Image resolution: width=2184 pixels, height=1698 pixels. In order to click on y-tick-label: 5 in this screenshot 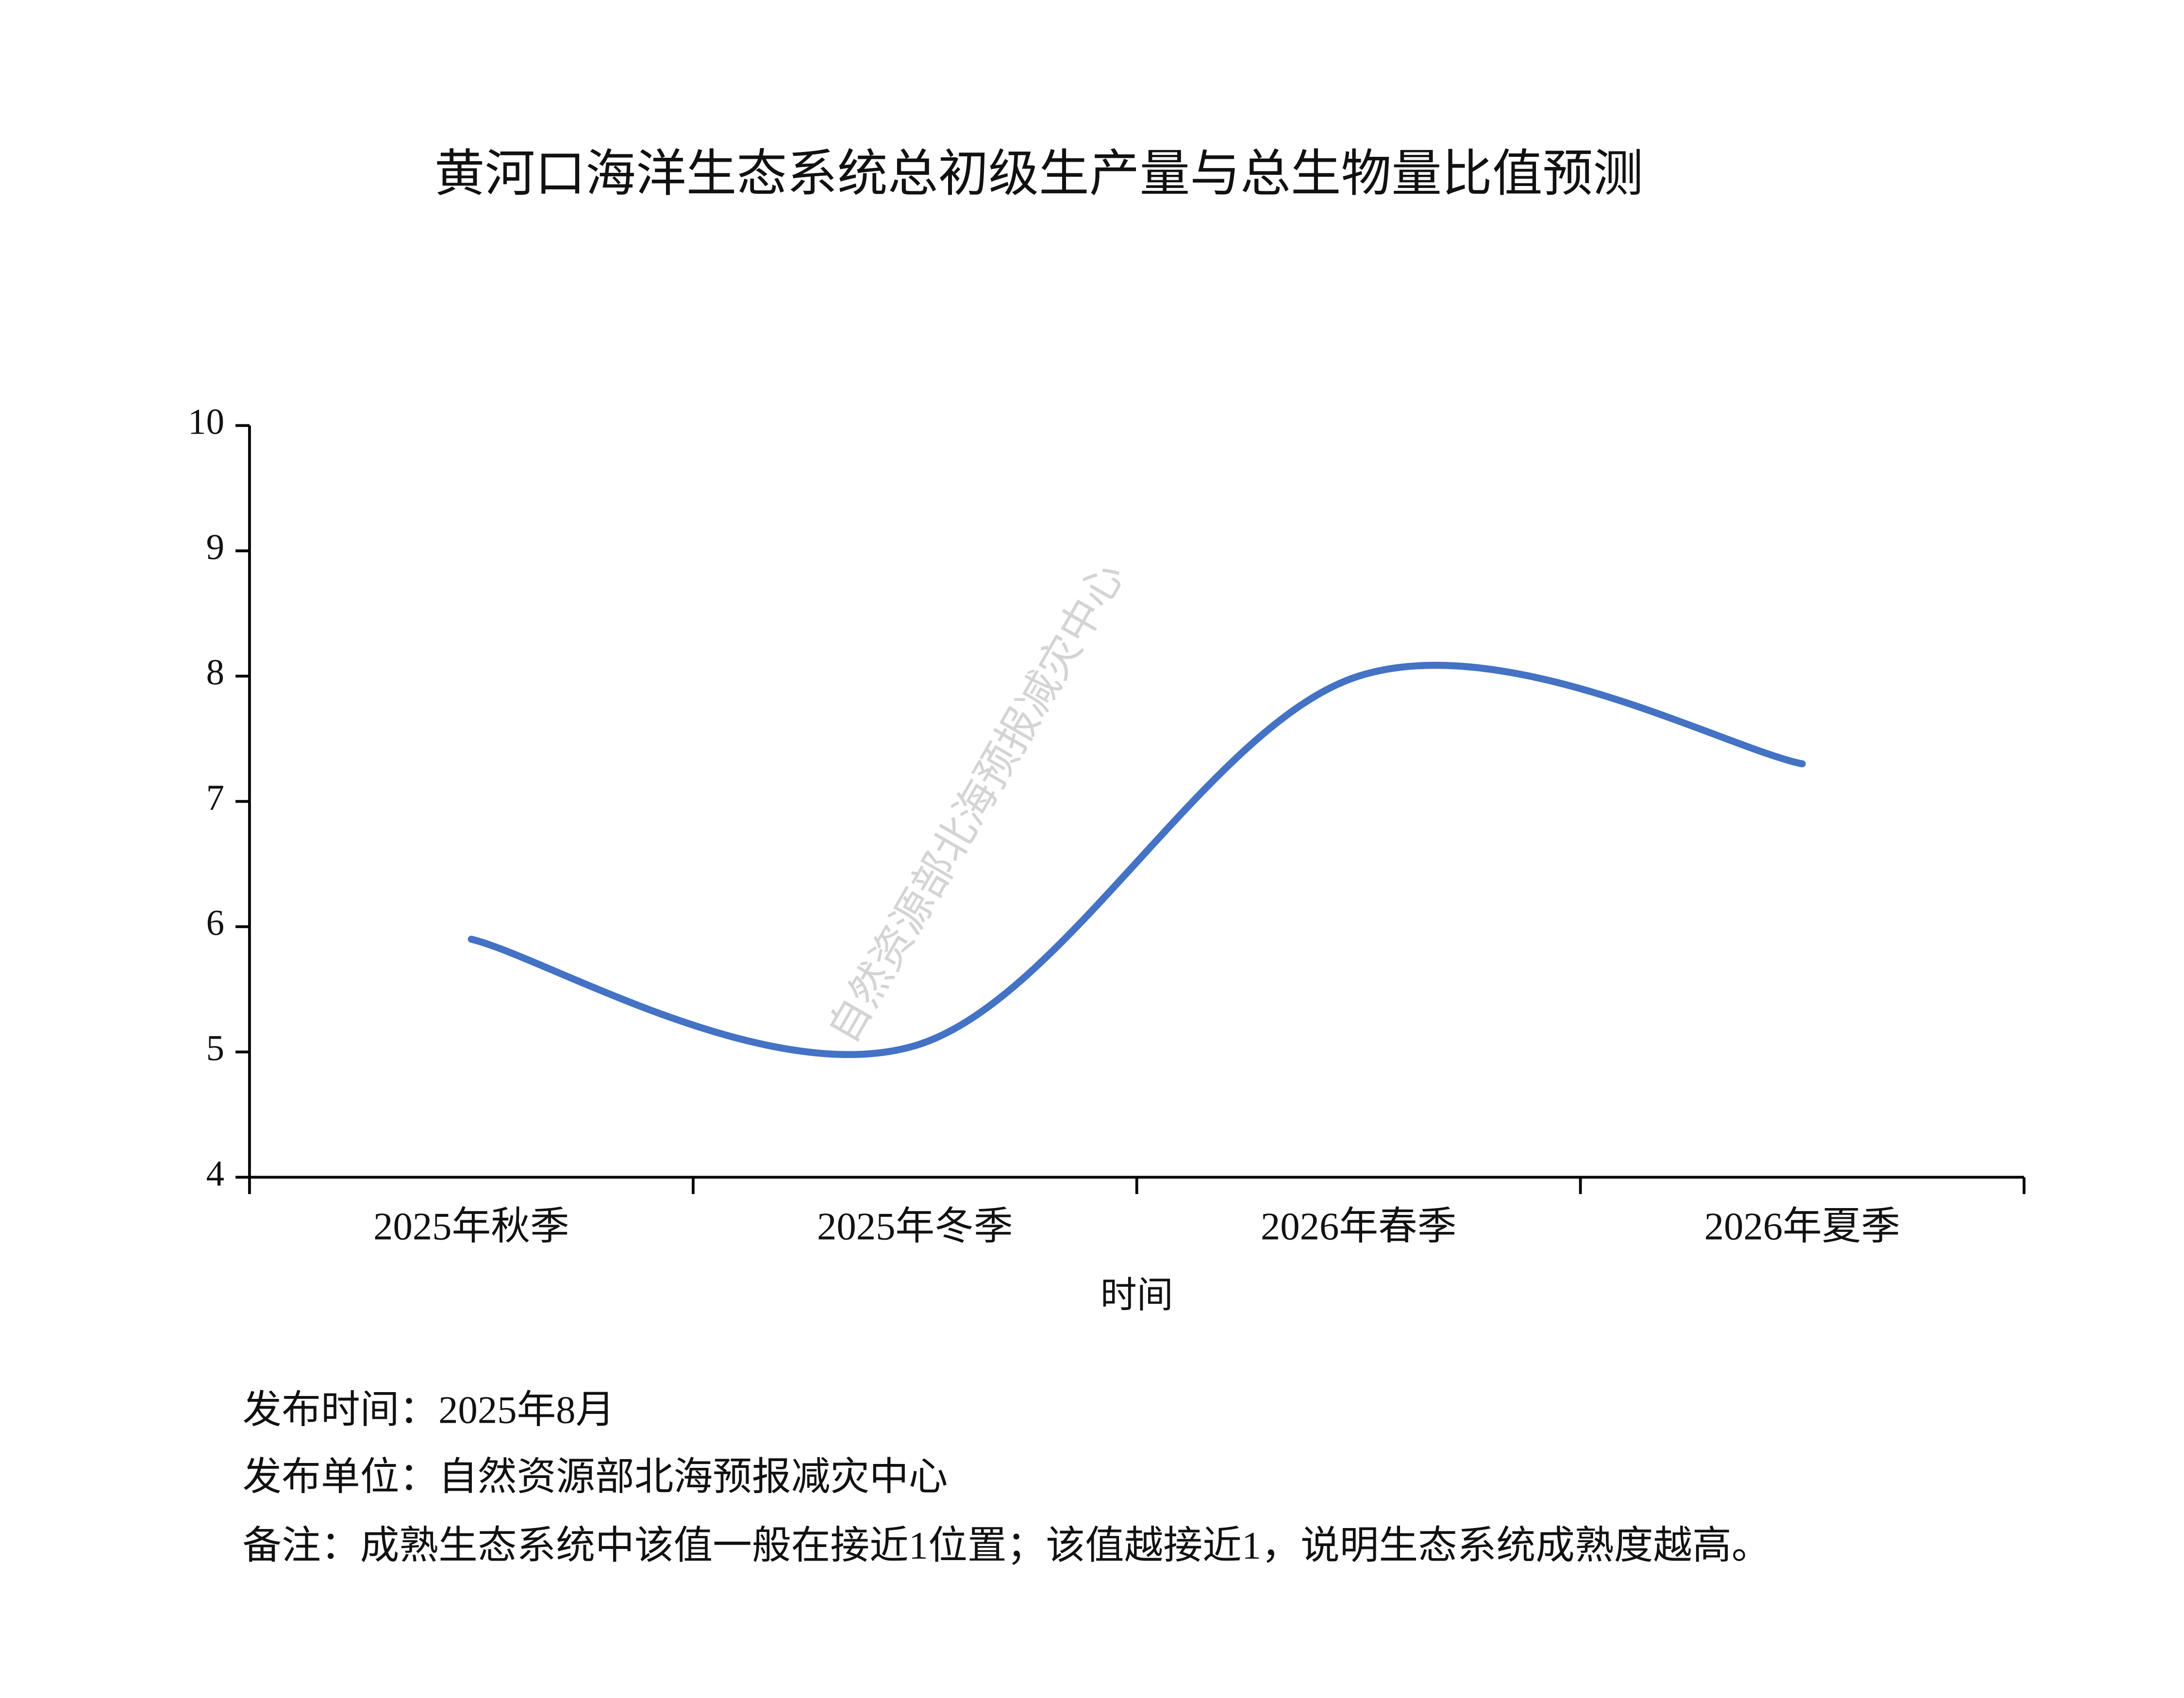, I will do `click(215, 1048)`.